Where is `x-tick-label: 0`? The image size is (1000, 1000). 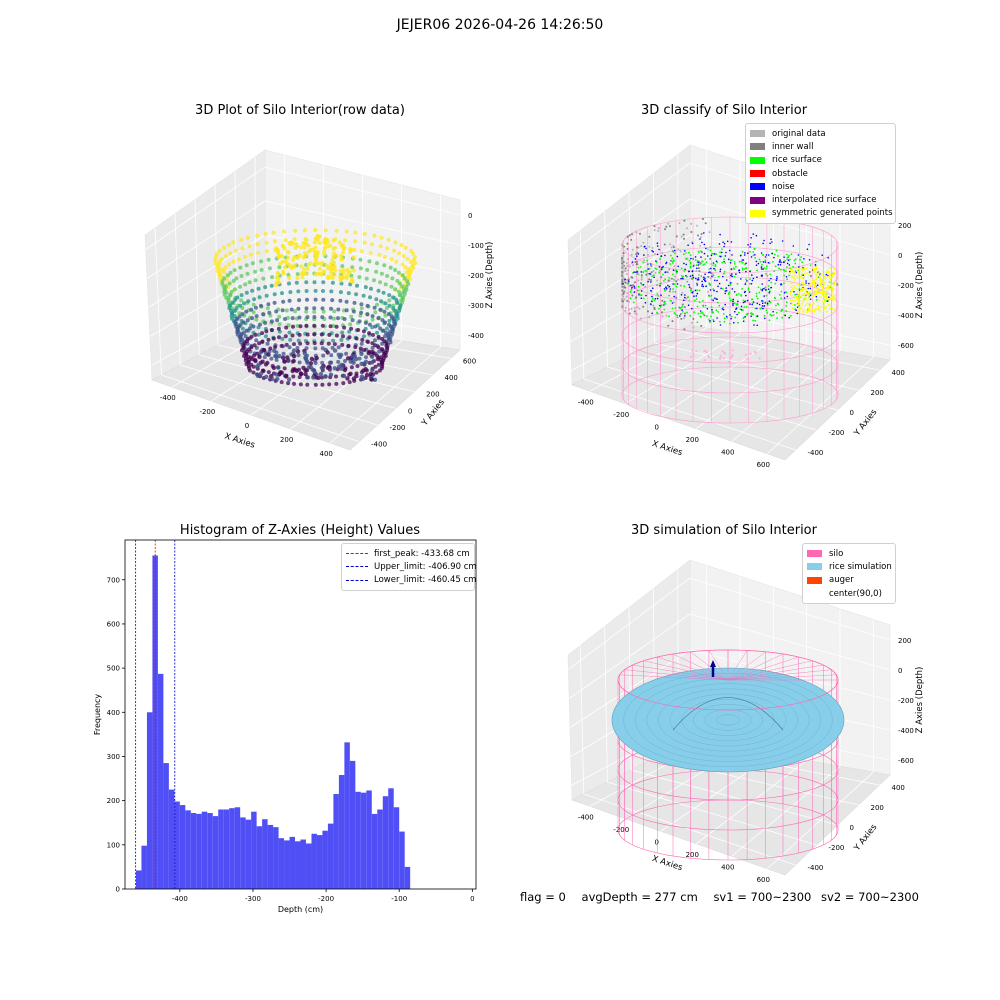
x-tick-label: 0 is located at coordinates (657, 427).